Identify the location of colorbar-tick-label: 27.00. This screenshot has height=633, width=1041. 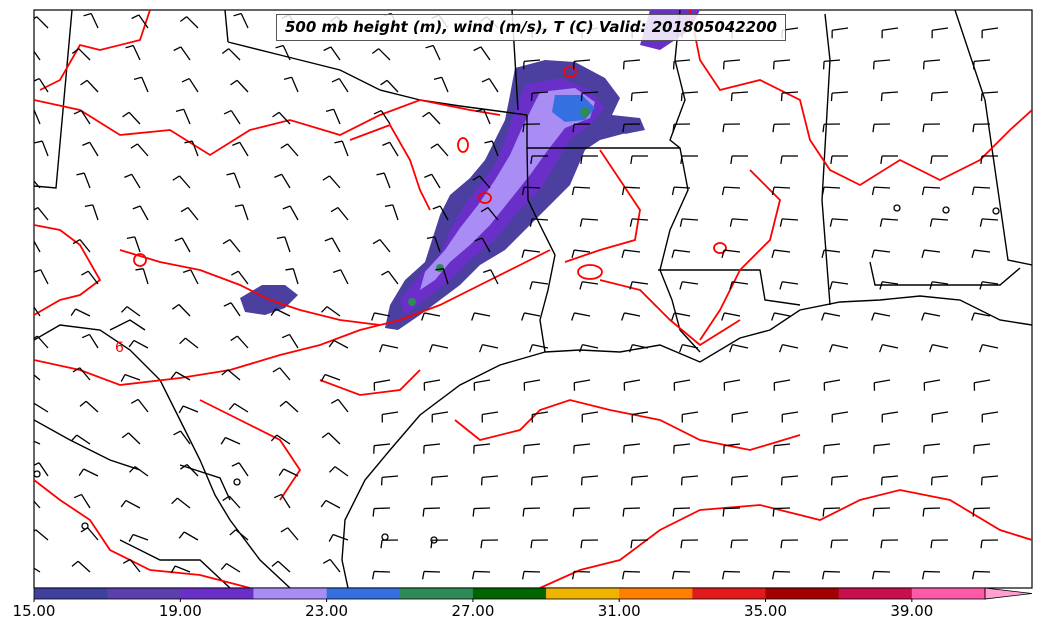
(473, 611).